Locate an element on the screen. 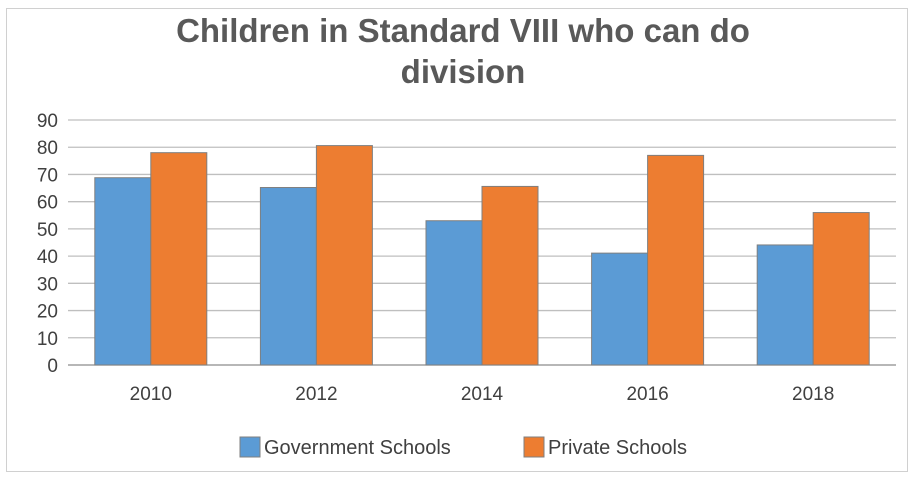 The height and width of the screenshot is (477, 917). legend: Government Schools Private Schools is located at coordinates (463, 447).